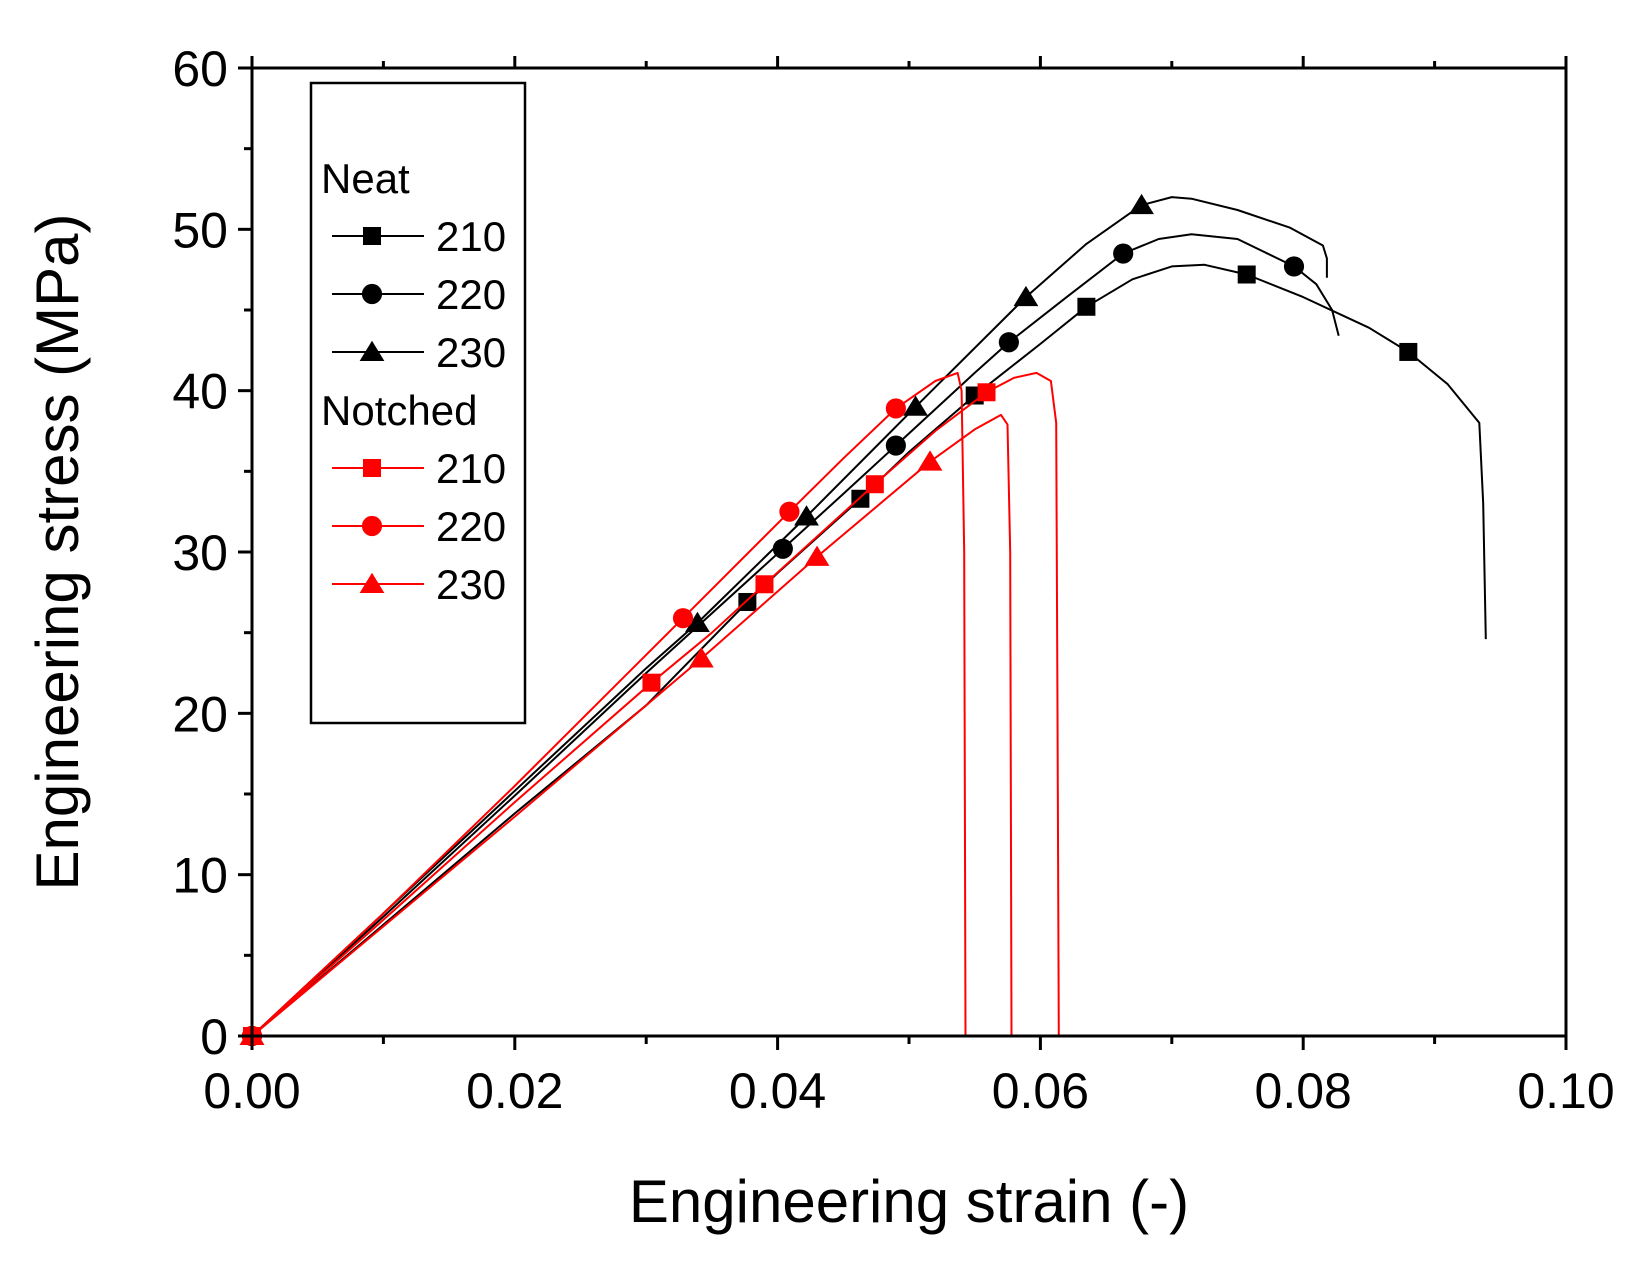 This screenshot has height=1265, width=1646. I want to click on x-tick-label: 0.06, so click(1040, 1091).